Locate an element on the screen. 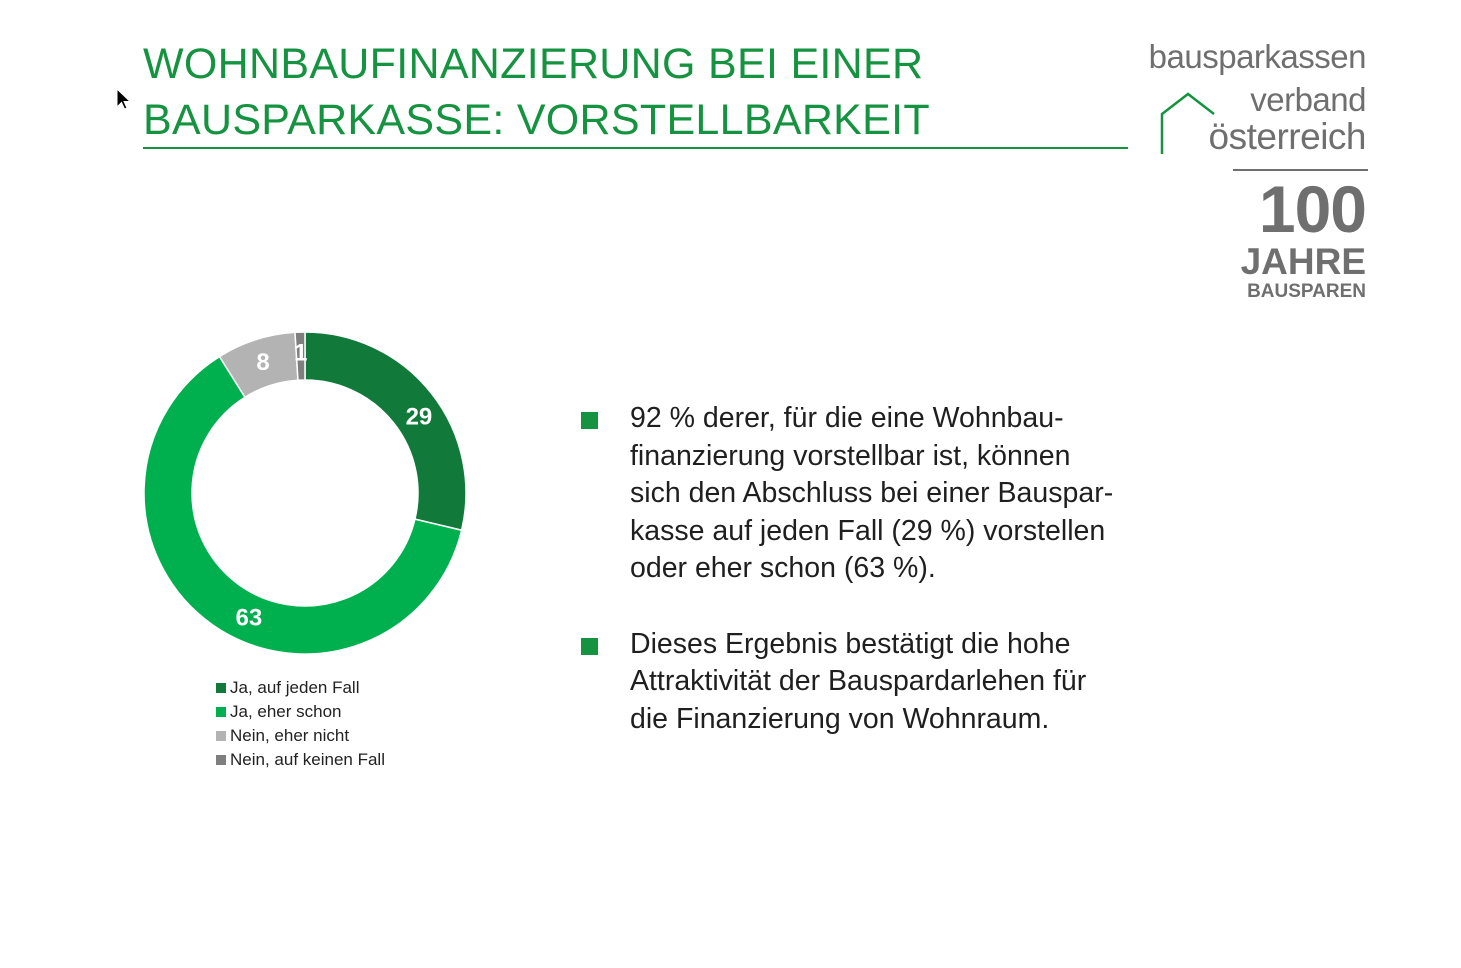 The height and width of the screenshot is (968, 1461). bullet-text-line: sich den Abschluss bei einer Bauspar- is located at coordinates (872, 493).